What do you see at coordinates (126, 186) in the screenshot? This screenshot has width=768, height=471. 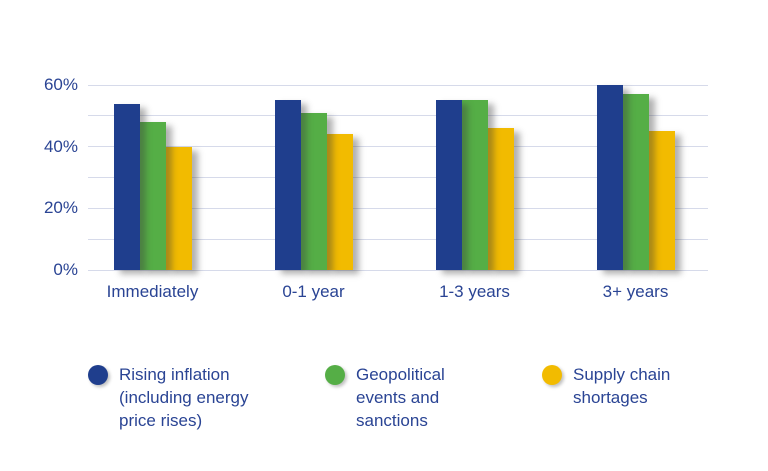 I see `bar-rising-inflation-immediately` at bounding box center [126, 186].